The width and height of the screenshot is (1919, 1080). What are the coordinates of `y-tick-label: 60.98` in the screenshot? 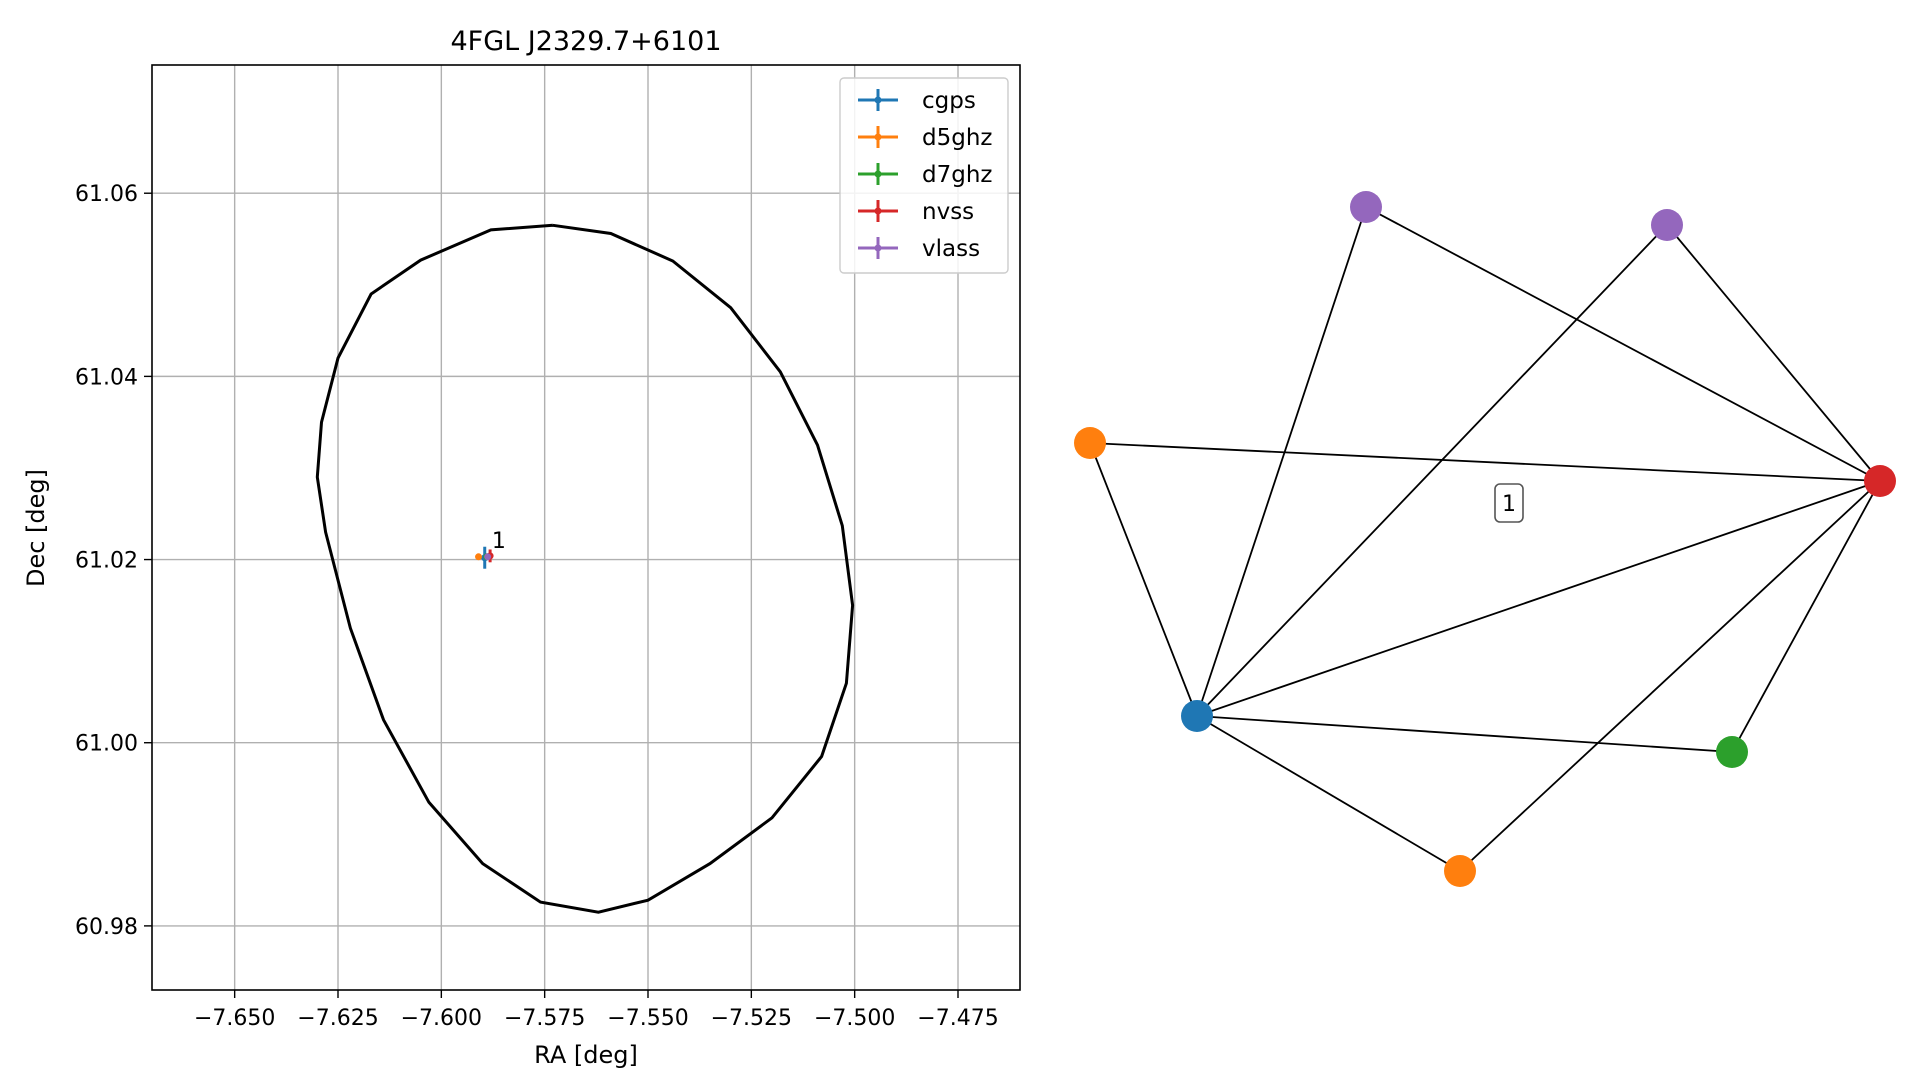 It's located at (106, 927).